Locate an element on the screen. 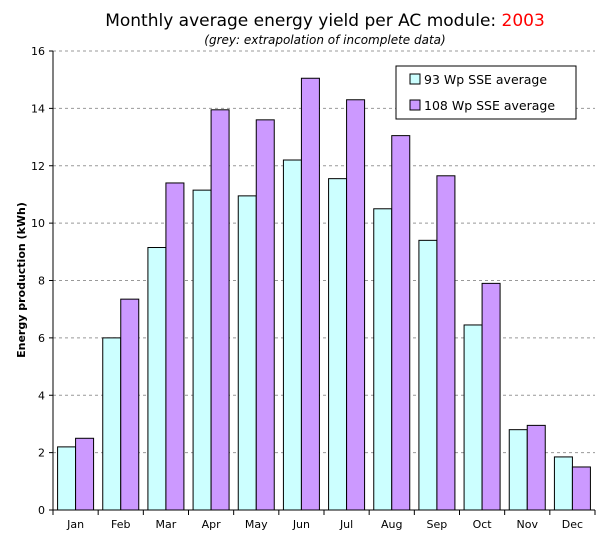 The width and height of the screenshot is (610, 560). x-tick-label: Aug is located at coordinates (391, 524).